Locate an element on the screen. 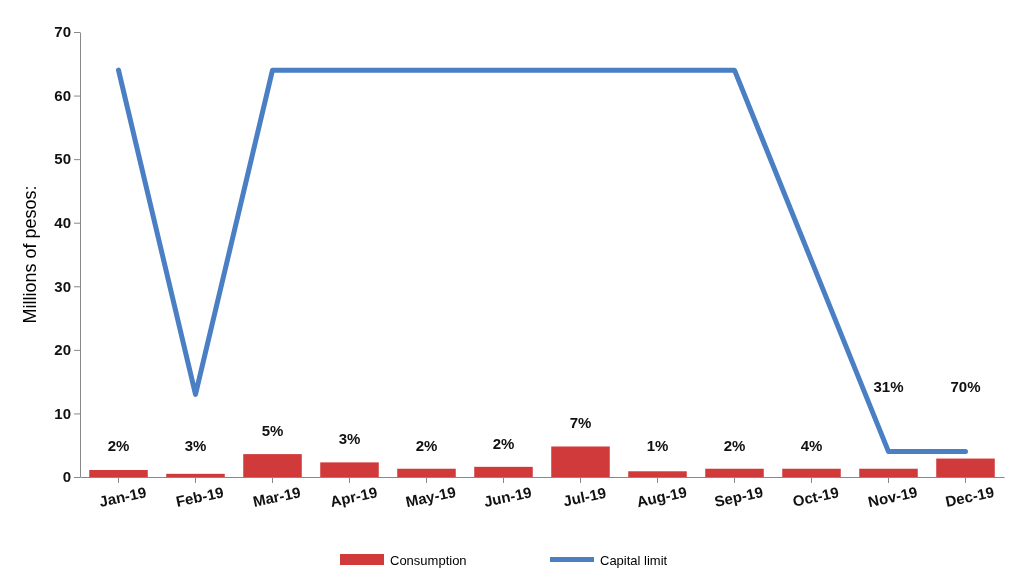  x-tick-label: Nov-19 is located at coordinates (892, 497).